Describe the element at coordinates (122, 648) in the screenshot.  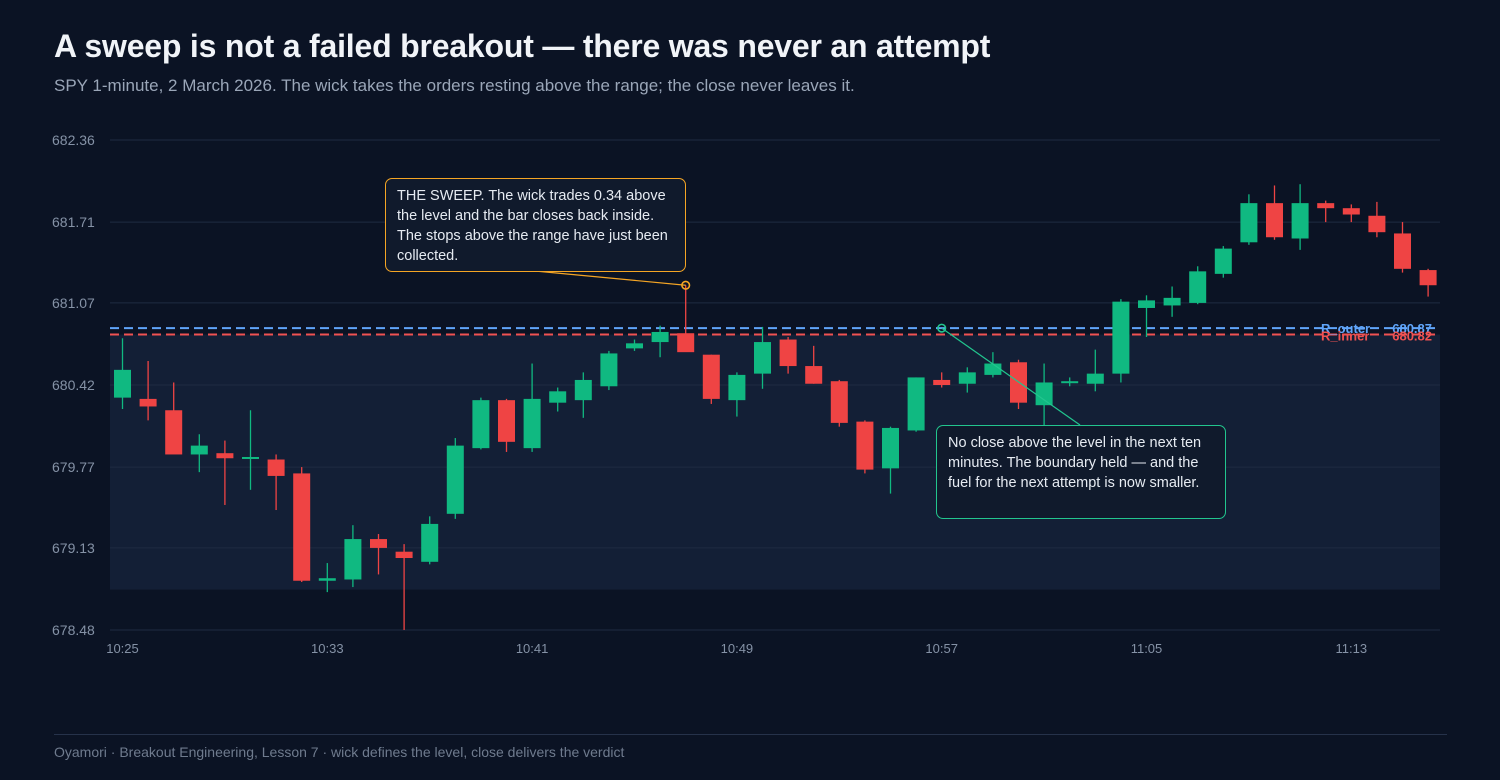
I see `x-tick-label: 10:25` at that location.